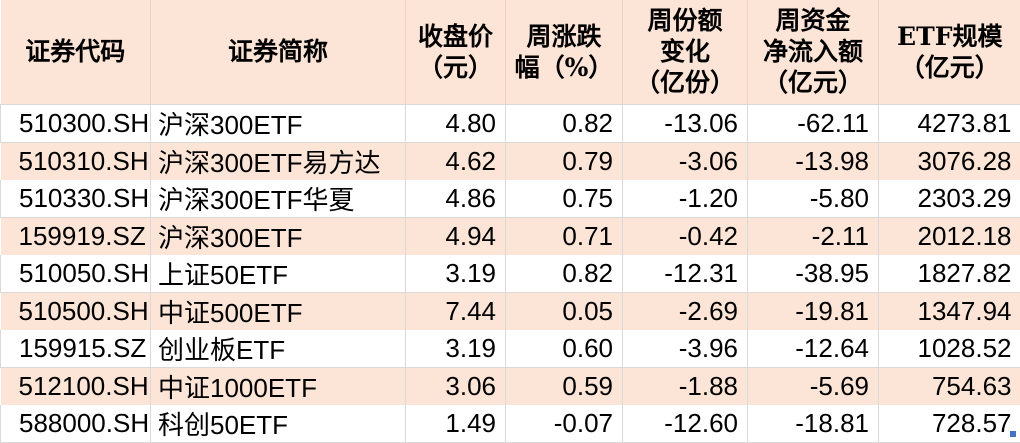  What do you see at coordinates (564, 236) in the screenshot?
I see `cell-weekly-change-pct: 0.71` at bounding box center [564, 236].